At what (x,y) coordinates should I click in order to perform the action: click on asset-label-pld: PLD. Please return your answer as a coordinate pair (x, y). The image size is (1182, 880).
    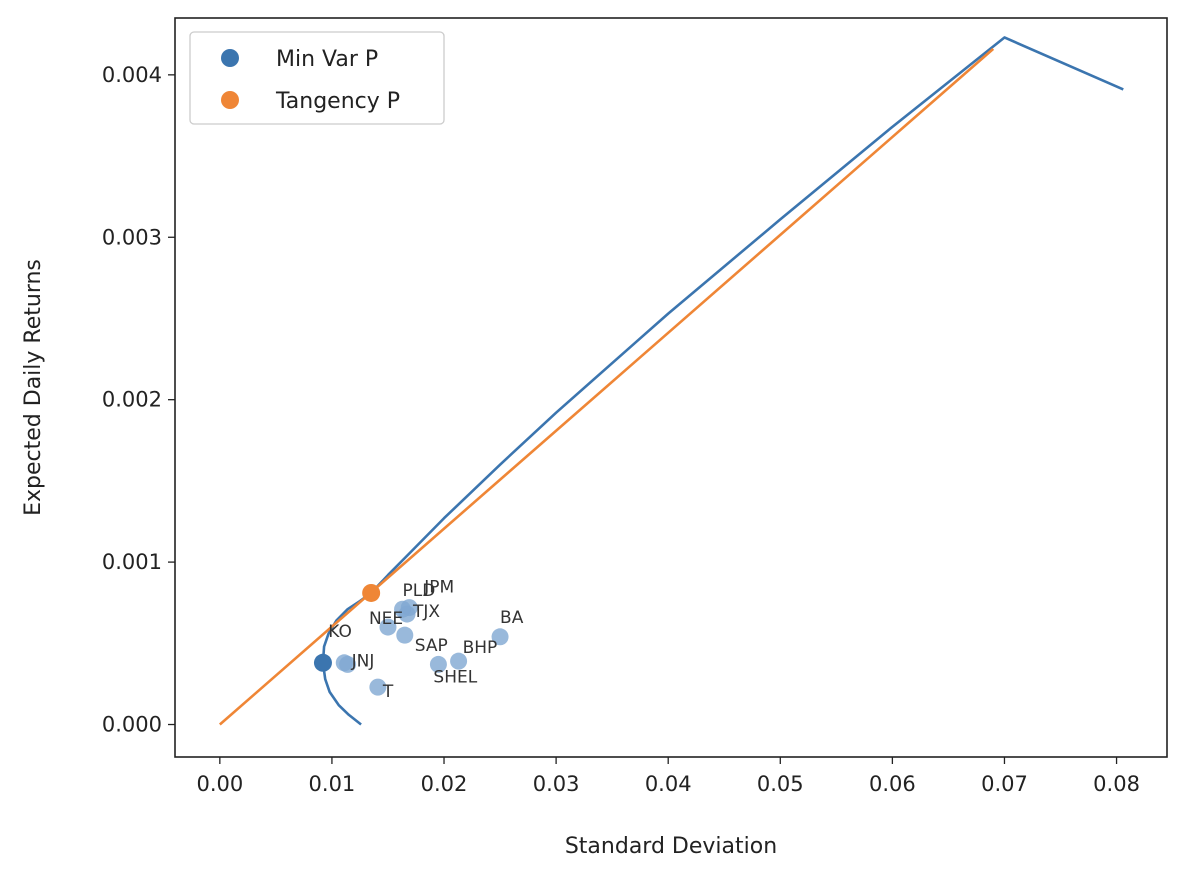
    Looking at the image, I should click on (419, 591).